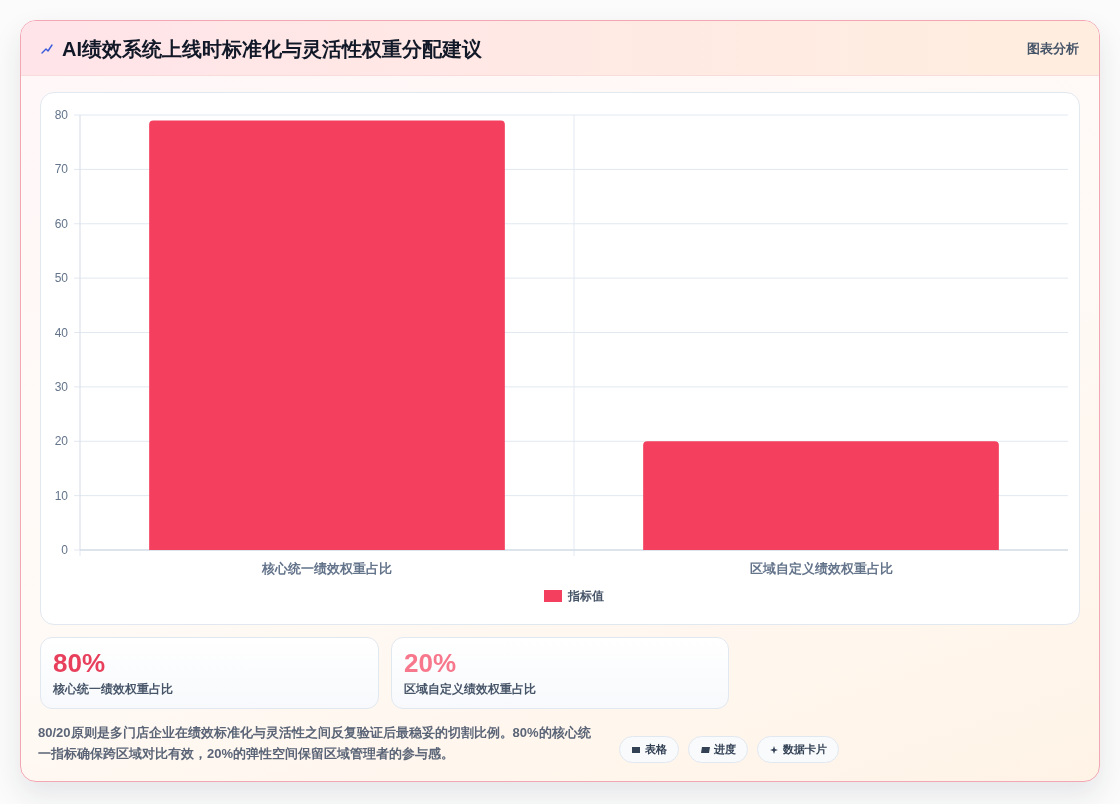 The height and width of the screenshot is (804, 1120). I want to click on text: 图表分析, so click(1053, 48).